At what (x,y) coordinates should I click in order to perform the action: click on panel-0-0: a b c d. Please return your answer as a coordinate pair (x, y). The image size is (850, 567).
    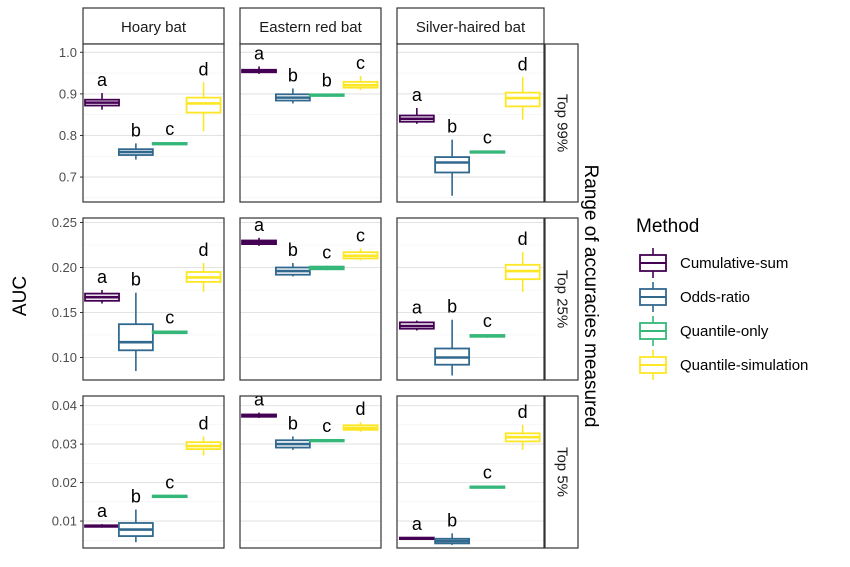
    Looking at the image, I should click on (153, 123).